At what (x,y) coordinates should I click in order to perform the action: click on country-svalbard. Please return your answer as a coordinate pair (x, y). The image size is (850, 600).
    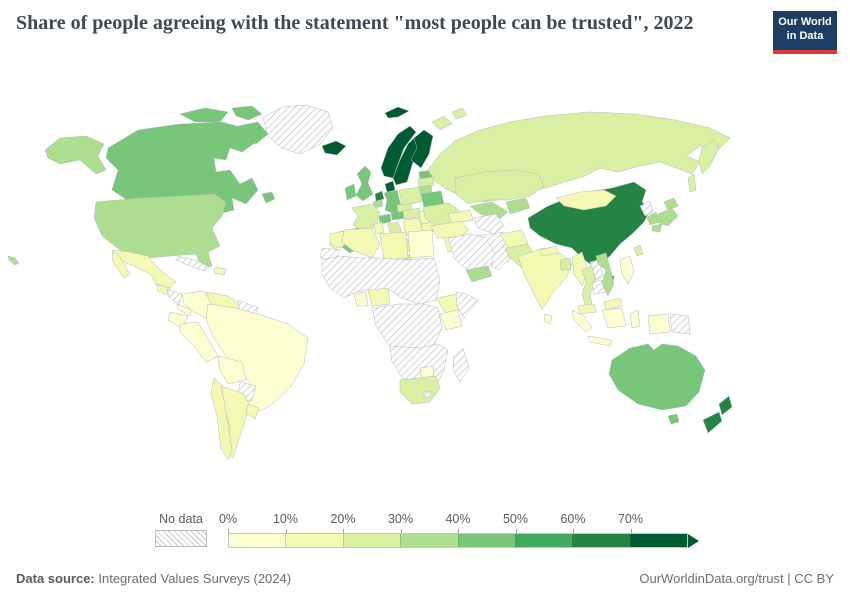
    Looking at the image, I should click on (397, 112).